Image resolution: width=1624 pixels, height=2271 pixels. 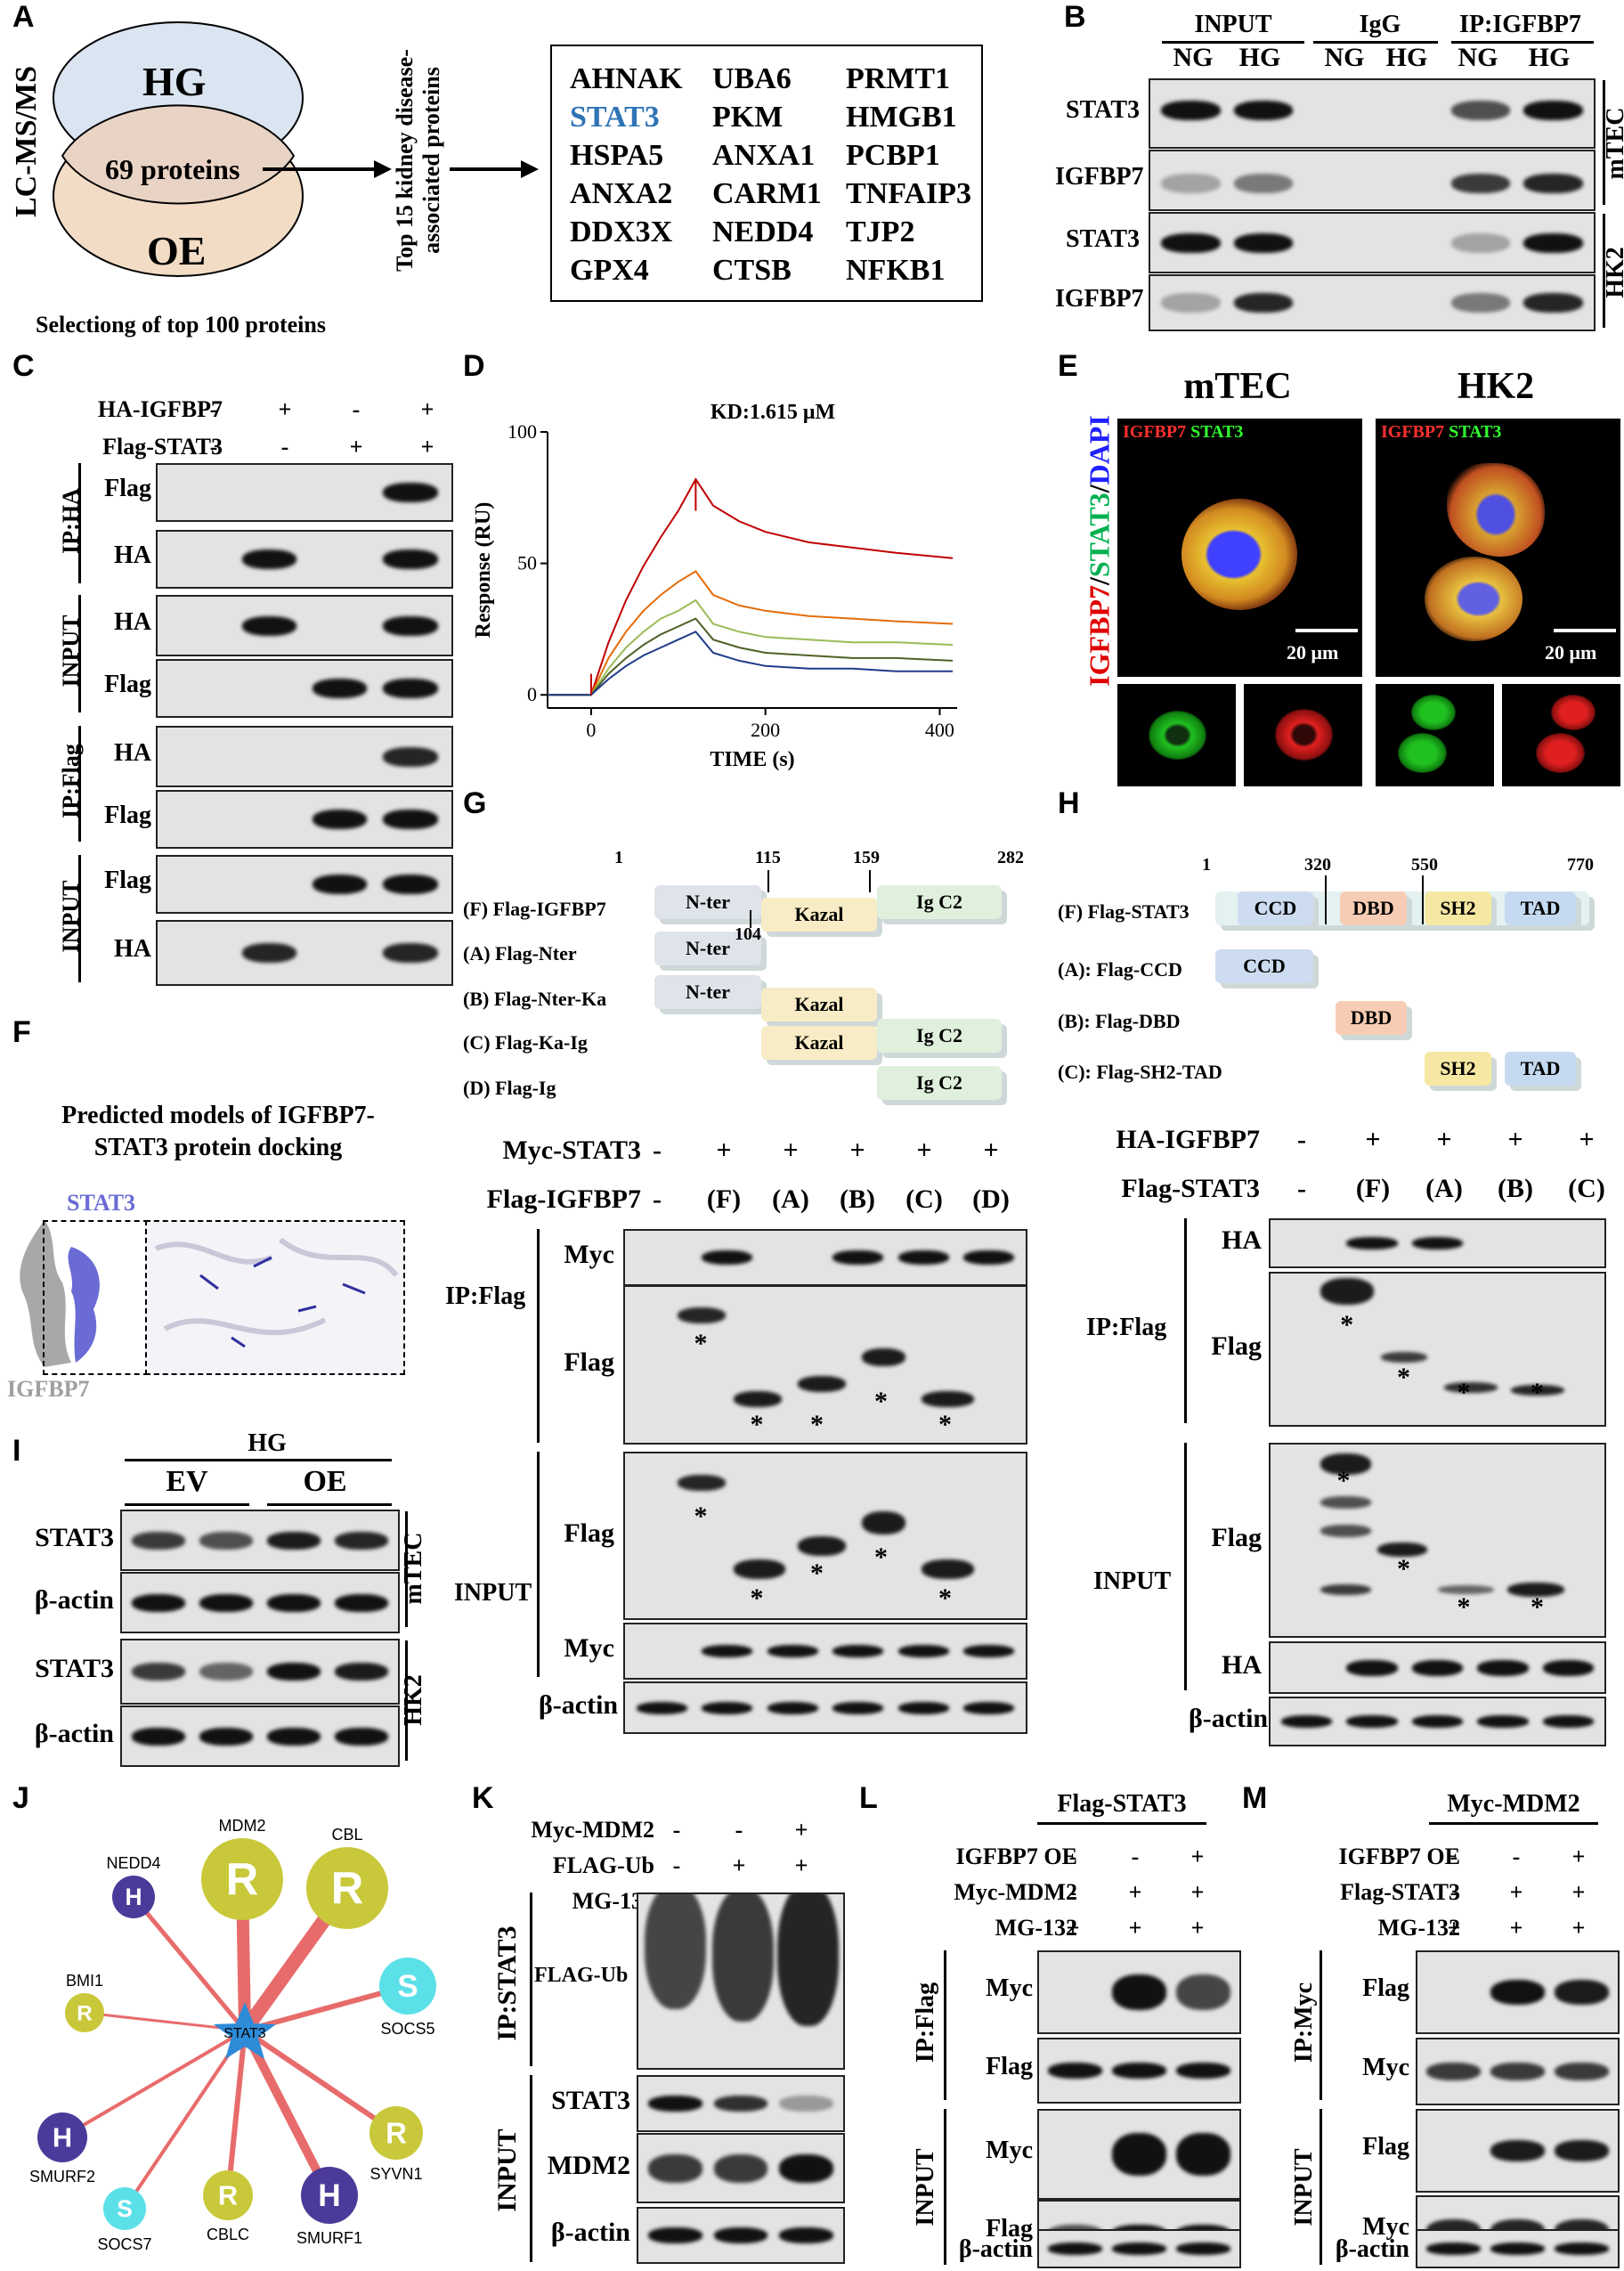 I want to click on c-row-5: Flag, so click(x=127, y=815).